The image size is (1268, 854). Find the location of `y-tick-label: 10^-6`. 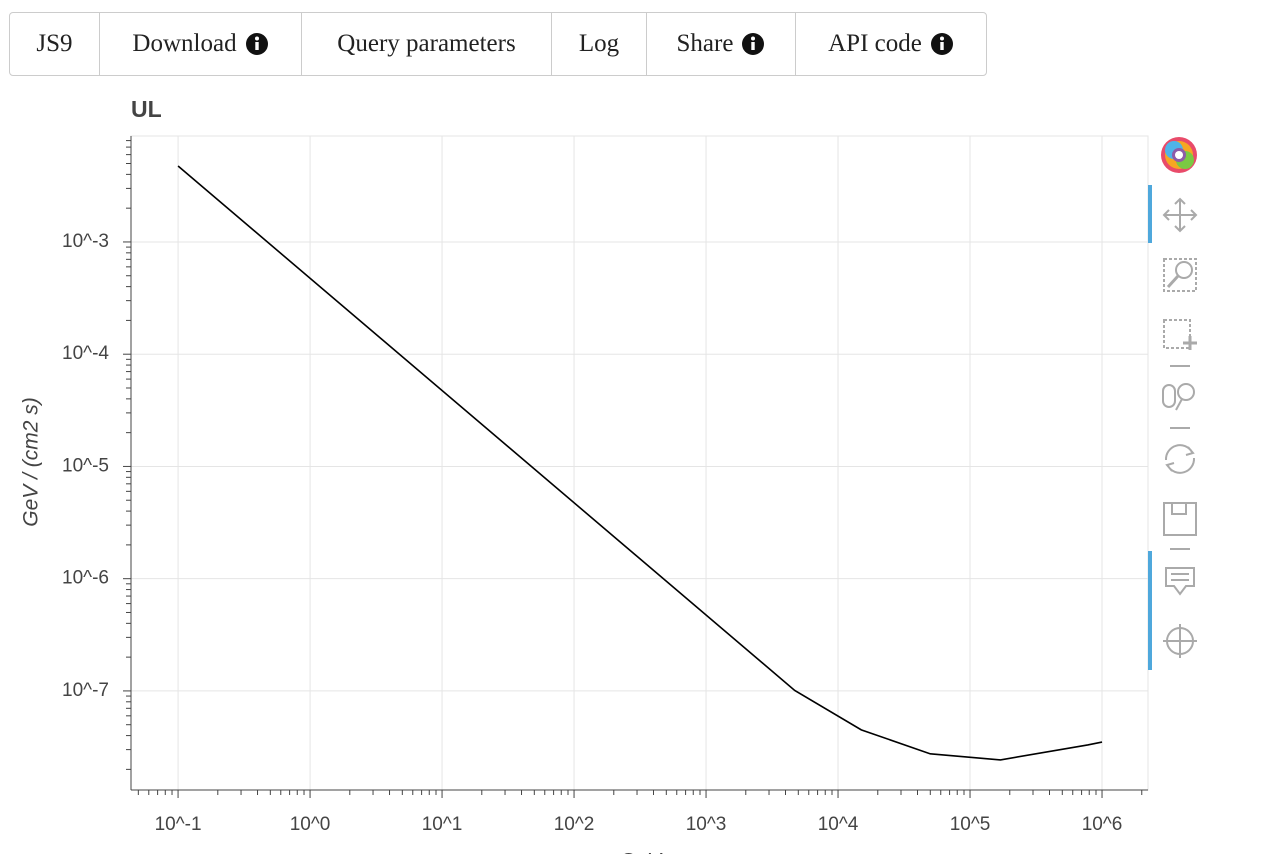

y-tick-label: 10^-6 is located at coordinates (85, 578).